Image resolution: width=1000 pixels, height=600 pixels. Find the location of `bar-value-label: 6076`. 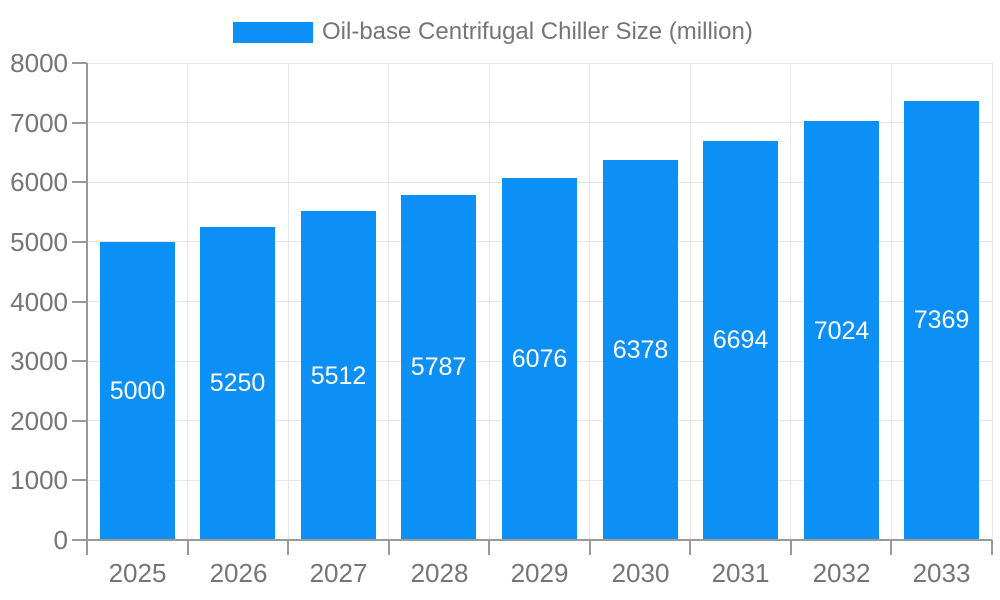

bar-value-label: 6076 is located at coordinates (539, 359).